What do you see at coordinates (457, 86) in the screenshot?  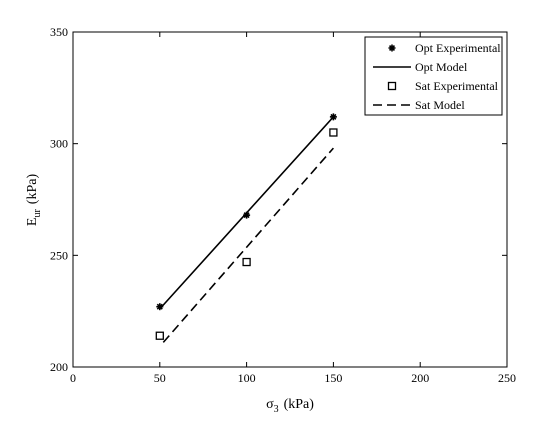 I see `legend-label: Sat Experimental` at bounding box center [457, 86].